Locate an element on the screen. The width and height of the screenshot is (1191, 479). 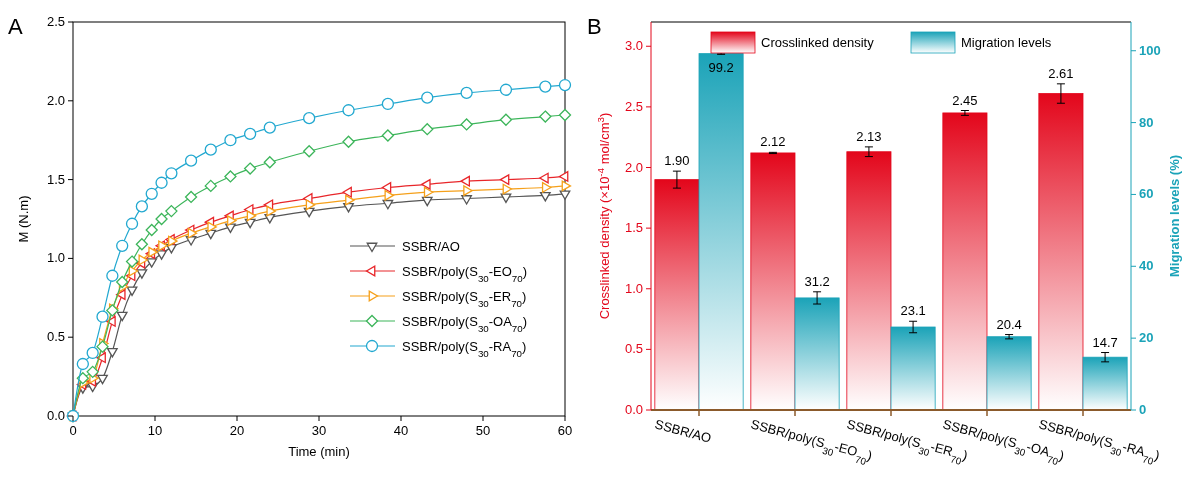
y2-tick-label: 60 is located at coordinates (1146, 194).